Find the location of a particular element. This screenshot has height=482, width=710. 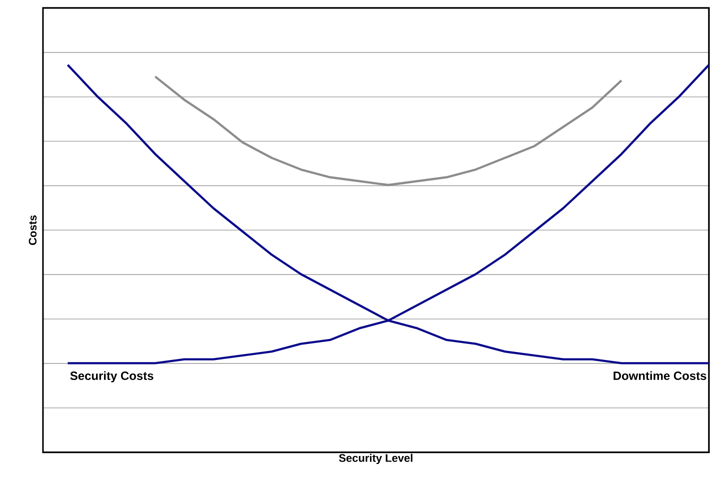

y-axis-title: Costs is located at coordinates (32, 230).